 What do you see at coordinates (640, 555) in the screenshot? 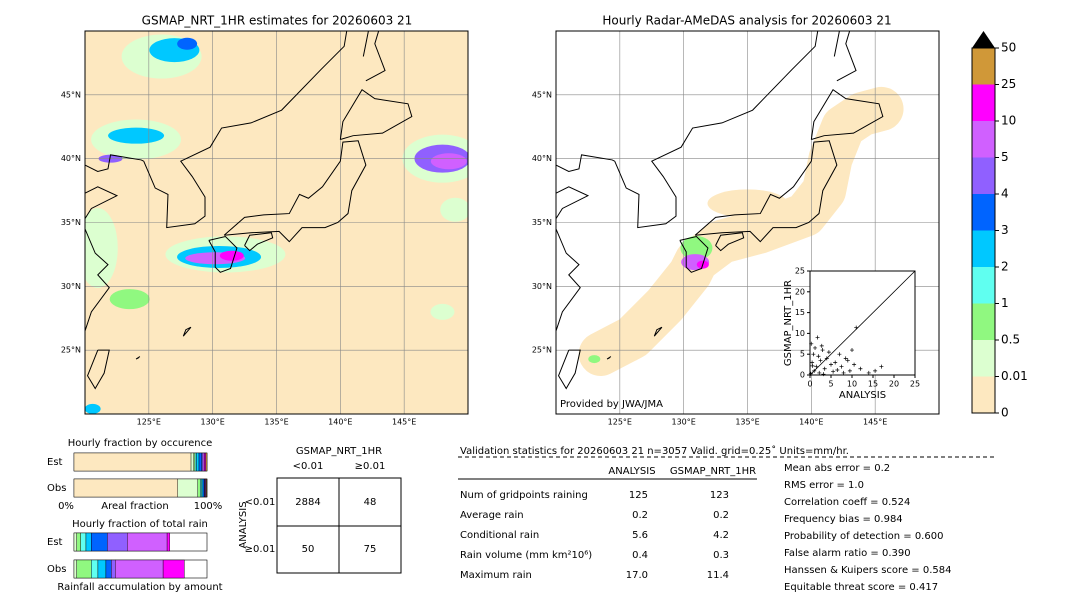
I see `stat-value: 0.4` at bounding box center [640, 555].